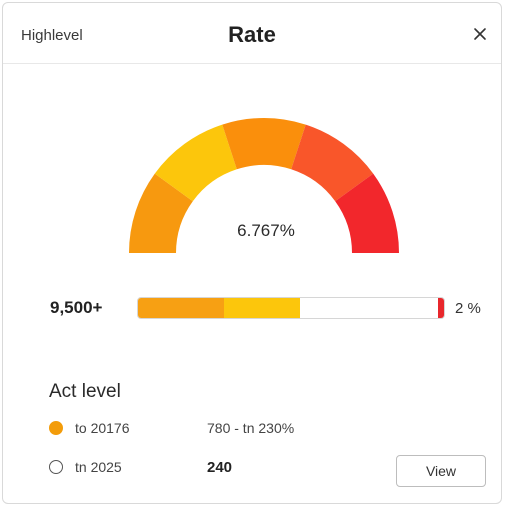 Image resolution: width=512 pixels, height=512 pixels. I want to click on close-icon, so click(480, 34).